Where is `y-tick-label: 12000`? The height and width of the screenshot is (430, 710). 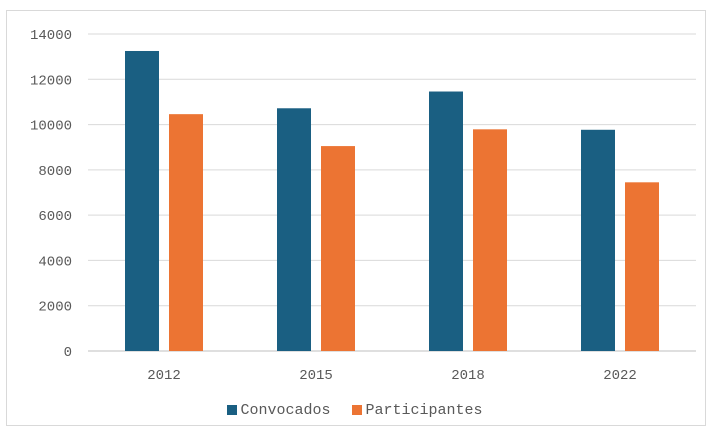
y-tick-label: 12000 is located at coordinates (51, 81).